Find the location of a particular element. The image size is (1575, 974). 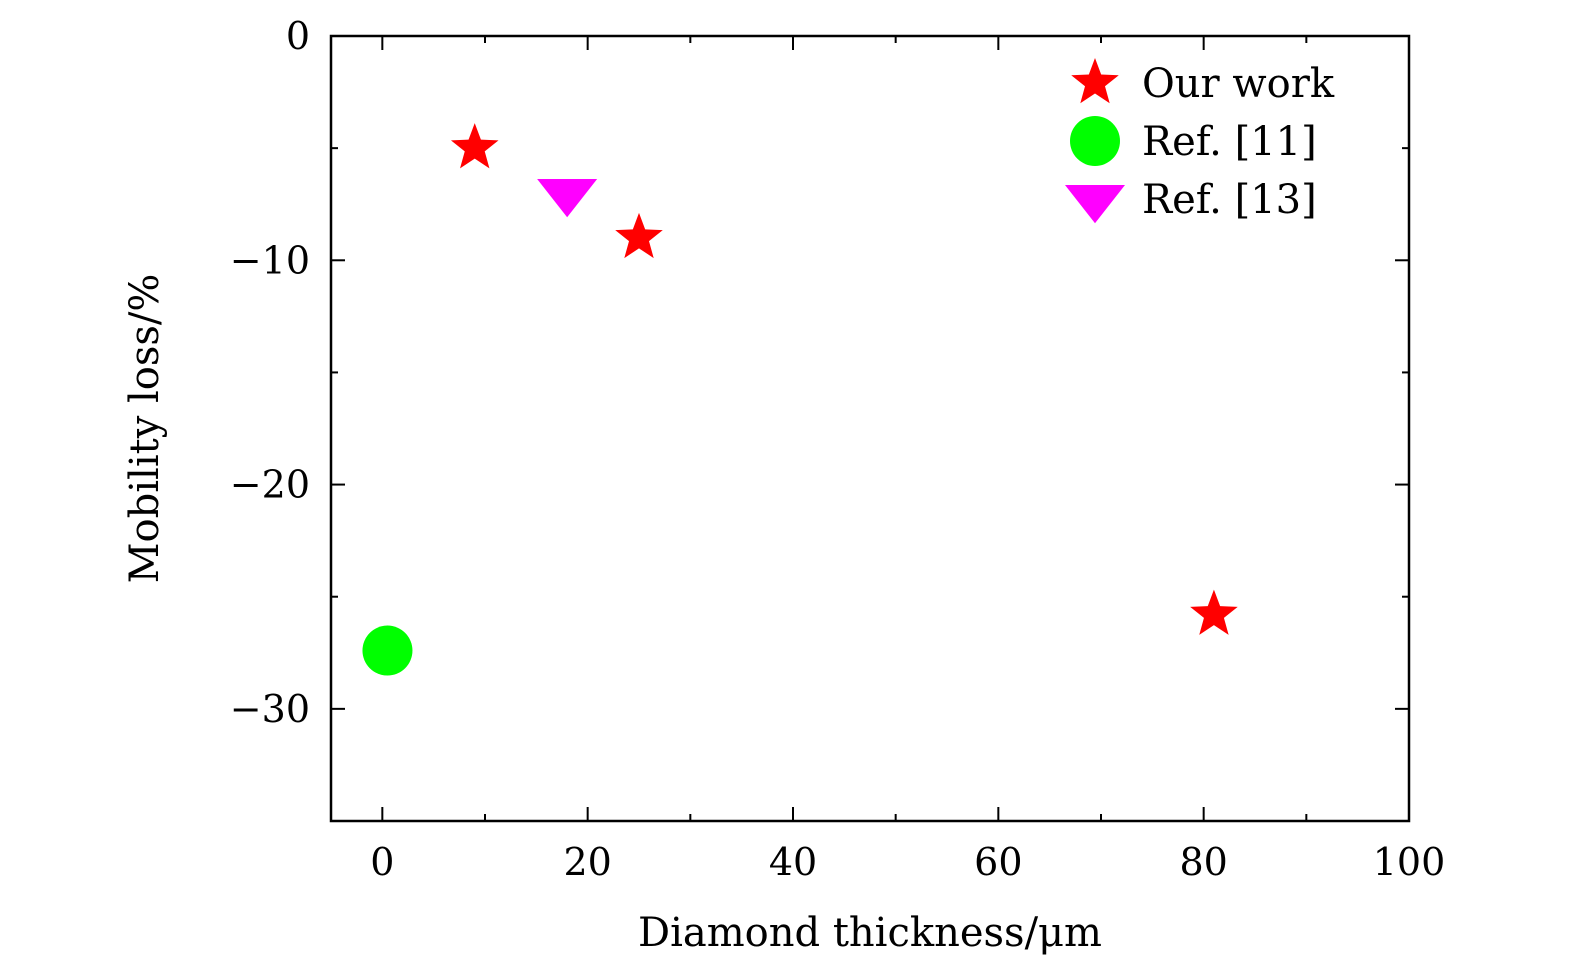

x-tick-label: 40 is located at coordinates (793, 862).